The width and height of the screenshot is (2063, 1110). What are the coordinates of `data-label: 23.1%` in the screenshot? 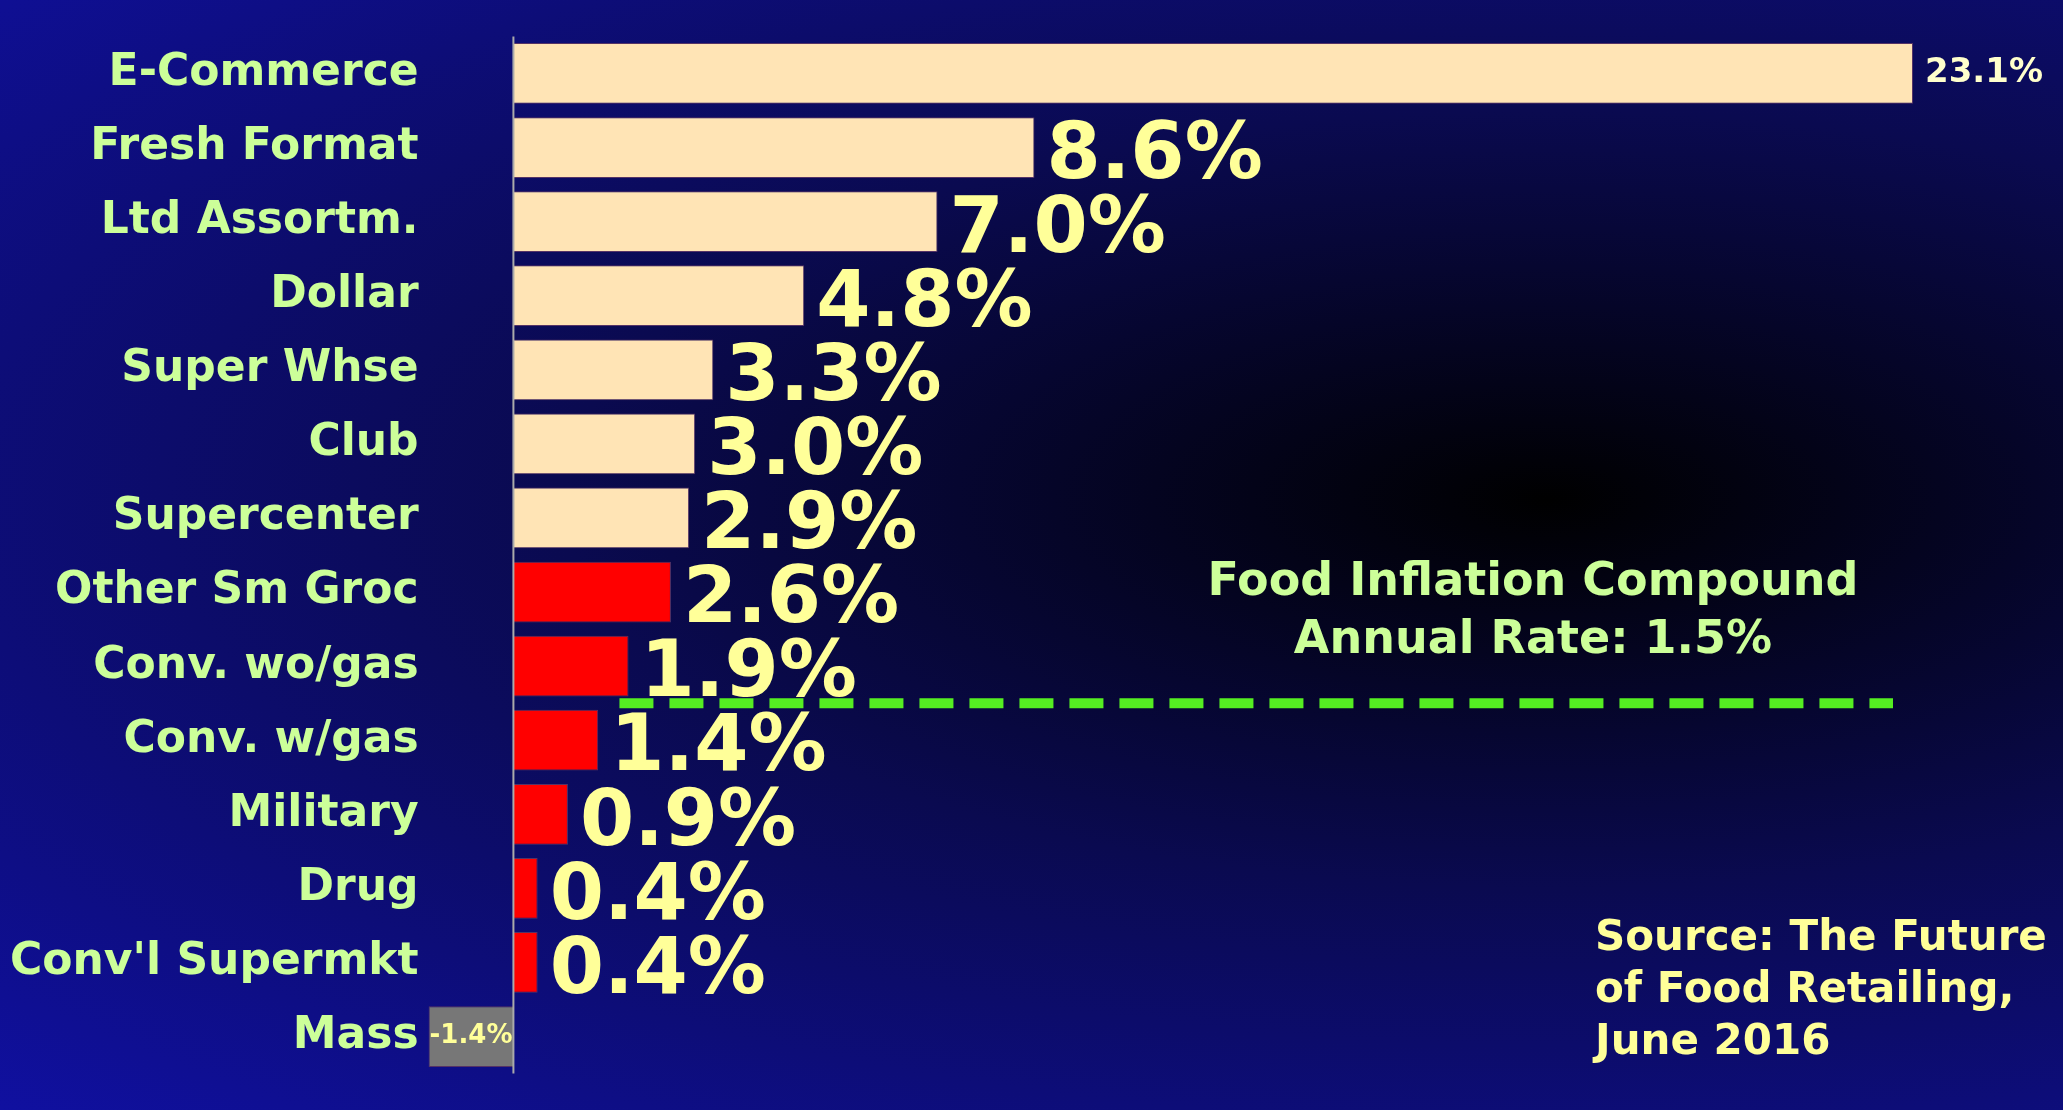 It's located at (1984, 70).